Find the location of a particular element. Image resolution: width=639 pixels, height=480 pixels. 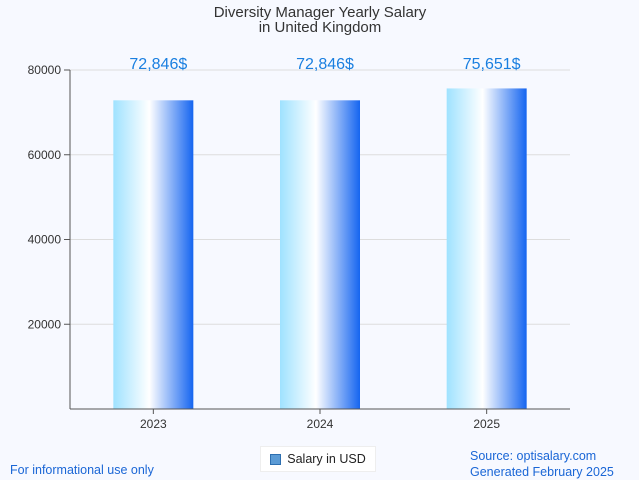

data-label-2024: 72,846$ is located at coordinates (325, 64).